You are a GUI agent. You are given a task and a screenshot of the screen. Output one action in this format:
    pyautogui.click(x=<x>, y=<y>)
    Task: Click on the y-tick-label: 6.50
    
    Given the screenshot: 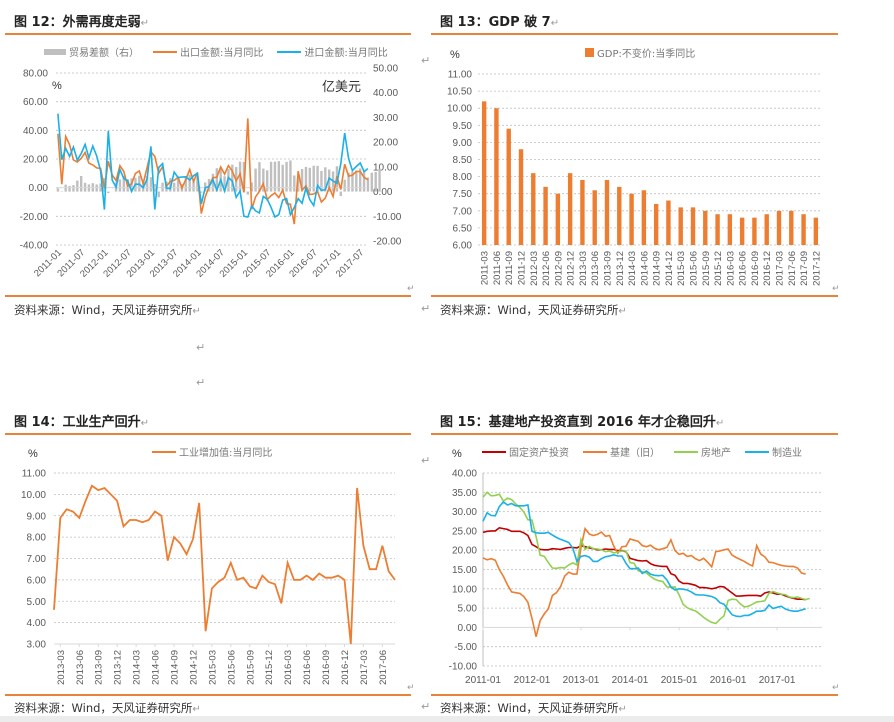 What is the action you would take?
    pyautogui.click(x=463, y=228)
    